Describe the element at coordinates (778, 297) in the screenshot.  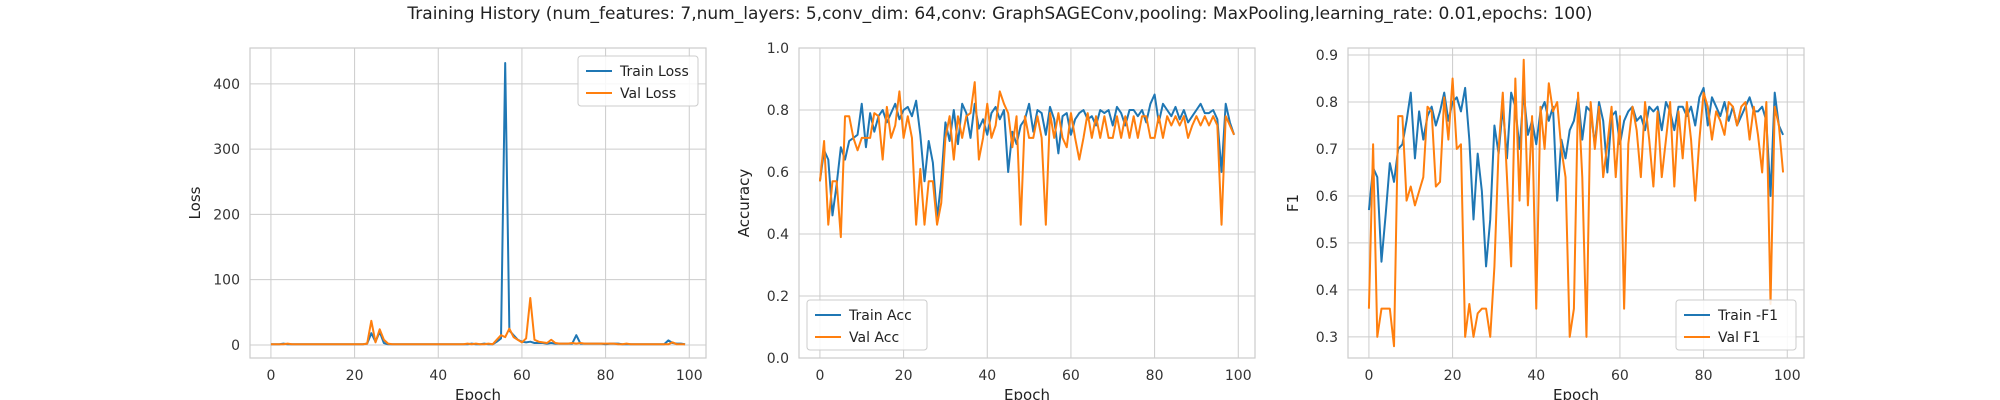
I see `panel2-ytick-label: 0.2` at that location.